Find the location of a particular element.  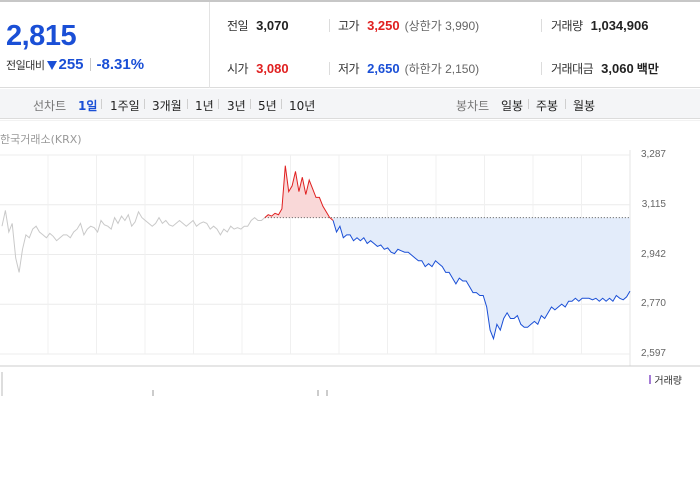

open-stat: 시가 3,080 is located at coordinates (258, 68).